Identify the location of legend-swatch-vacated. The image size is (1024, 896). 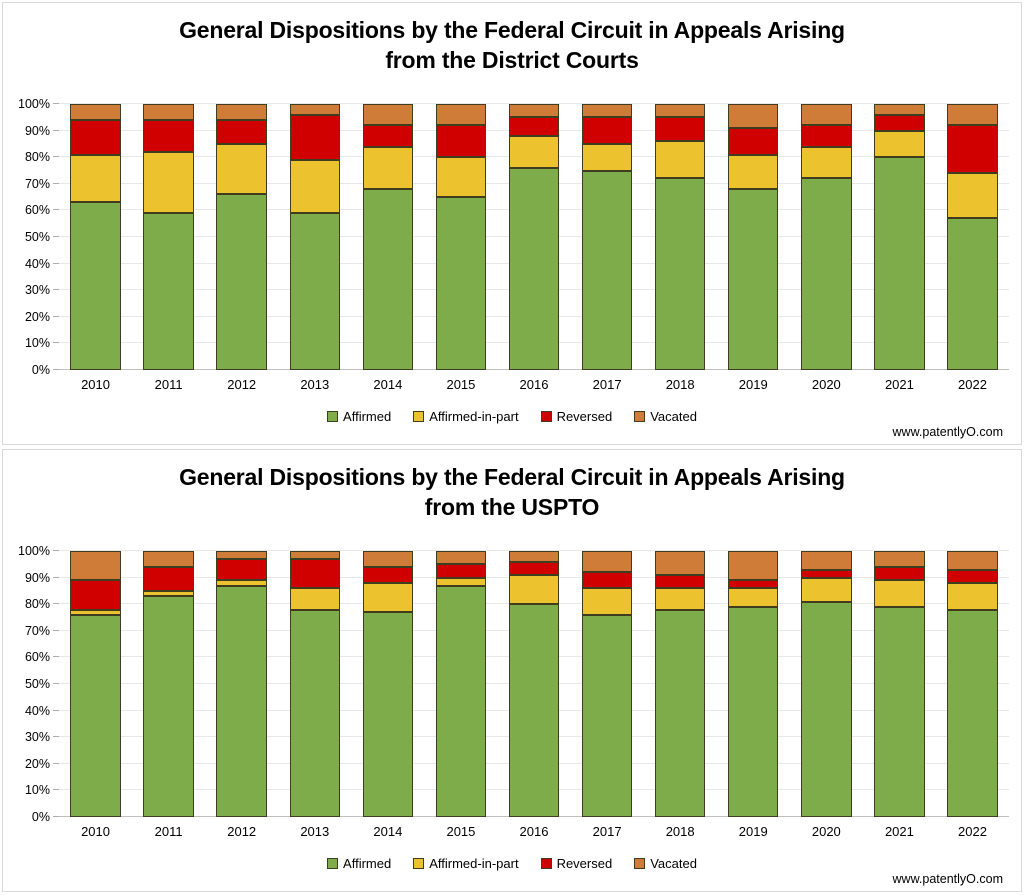
(640, 863).